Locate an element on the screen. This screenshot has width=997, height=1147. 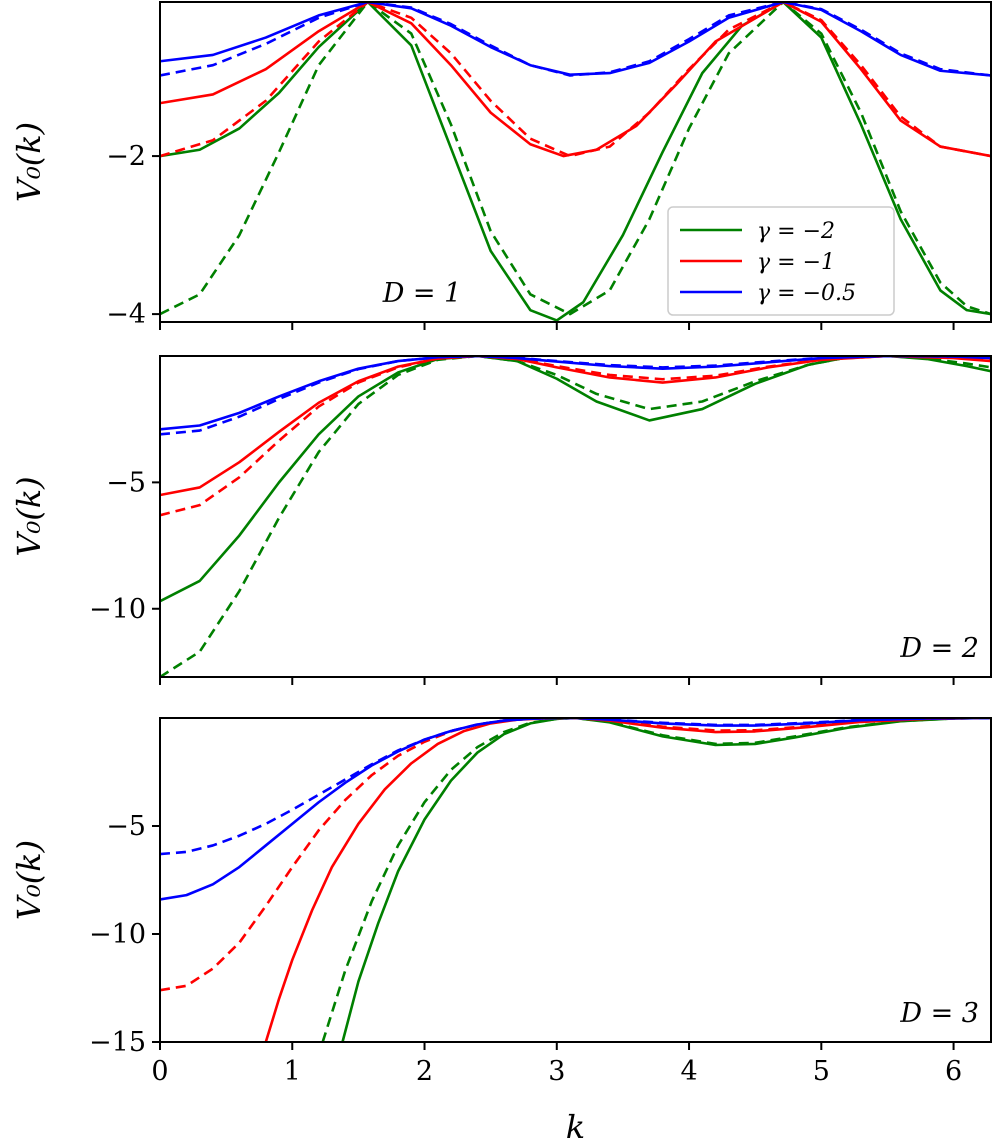
x-tick-label: 3 is located at coordinates (556, 1071).